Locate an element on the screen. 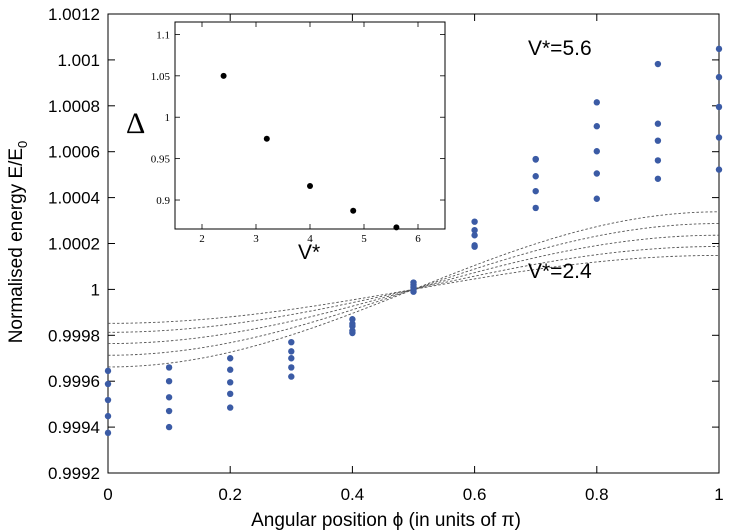  inset-tick-labels: 2 3 4 5 6 0.9 0.95 1 1.05 1.1 is located at coordinates (286, 137).